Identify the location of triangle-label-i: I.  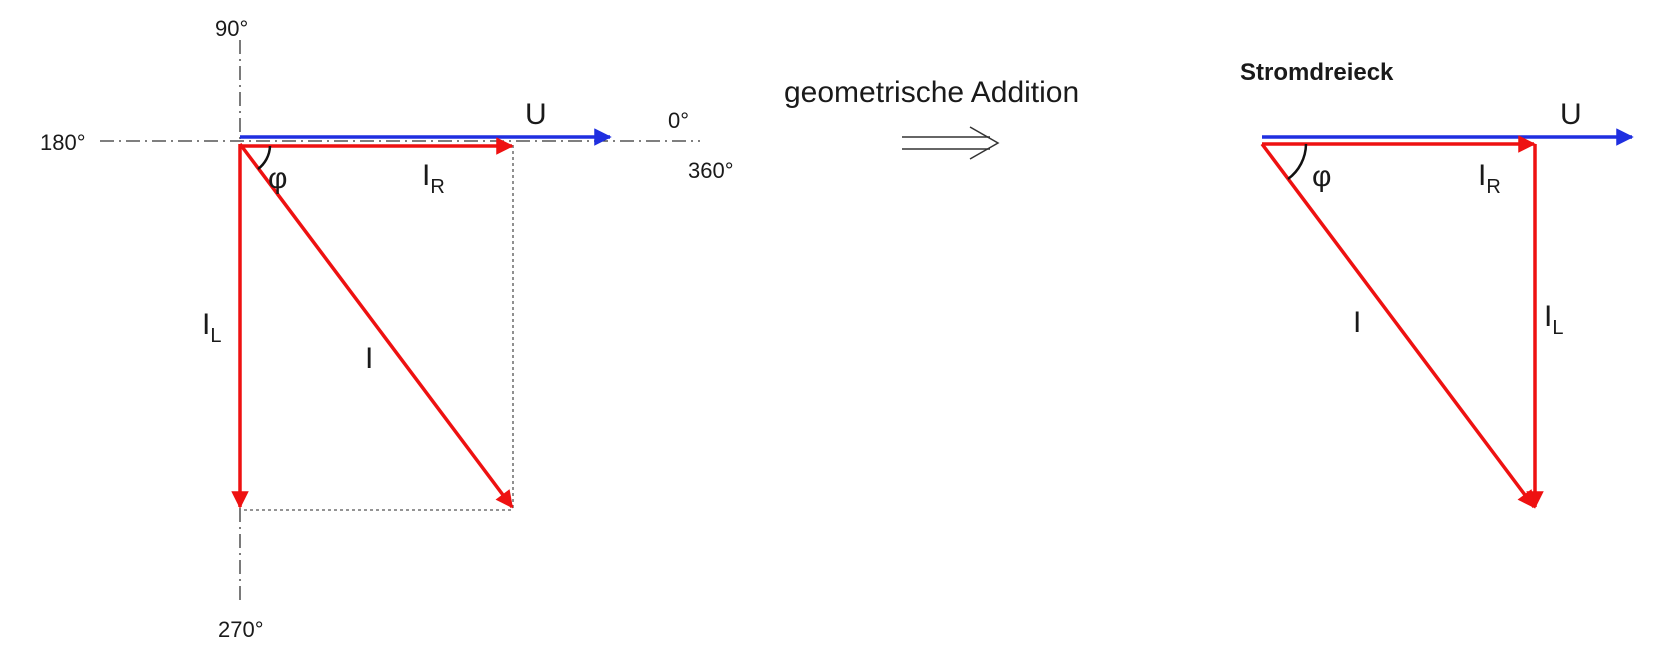
(1357, 322).